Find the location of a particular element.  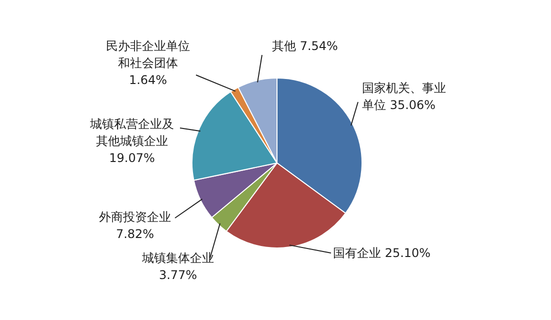

slice-label: 其他 7.54% is located at coordinates (305, 46).